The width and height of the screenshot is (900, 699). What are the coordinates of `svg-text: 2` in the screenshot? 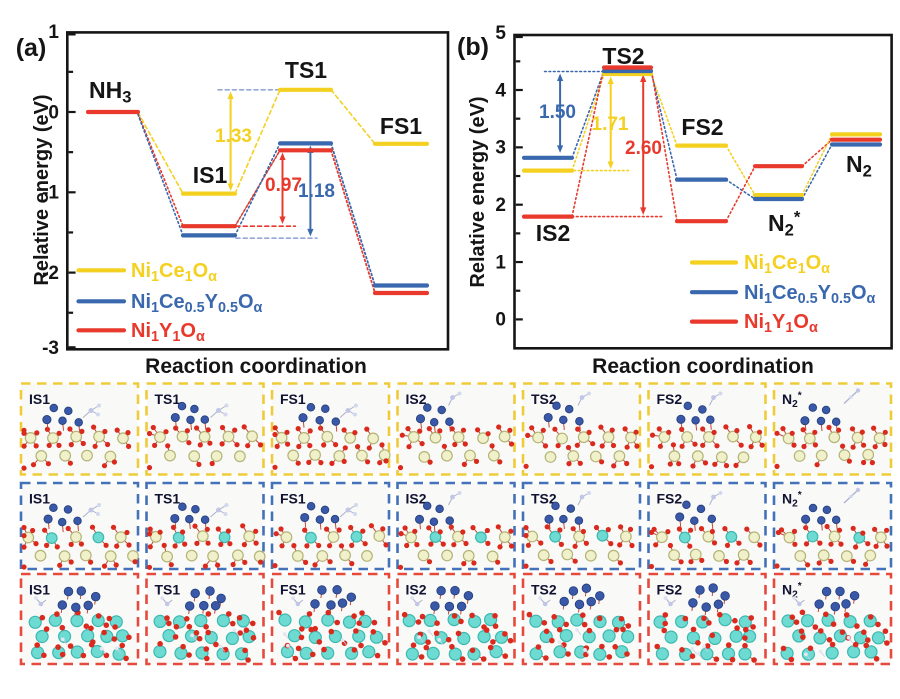 It's located at (500, 205).